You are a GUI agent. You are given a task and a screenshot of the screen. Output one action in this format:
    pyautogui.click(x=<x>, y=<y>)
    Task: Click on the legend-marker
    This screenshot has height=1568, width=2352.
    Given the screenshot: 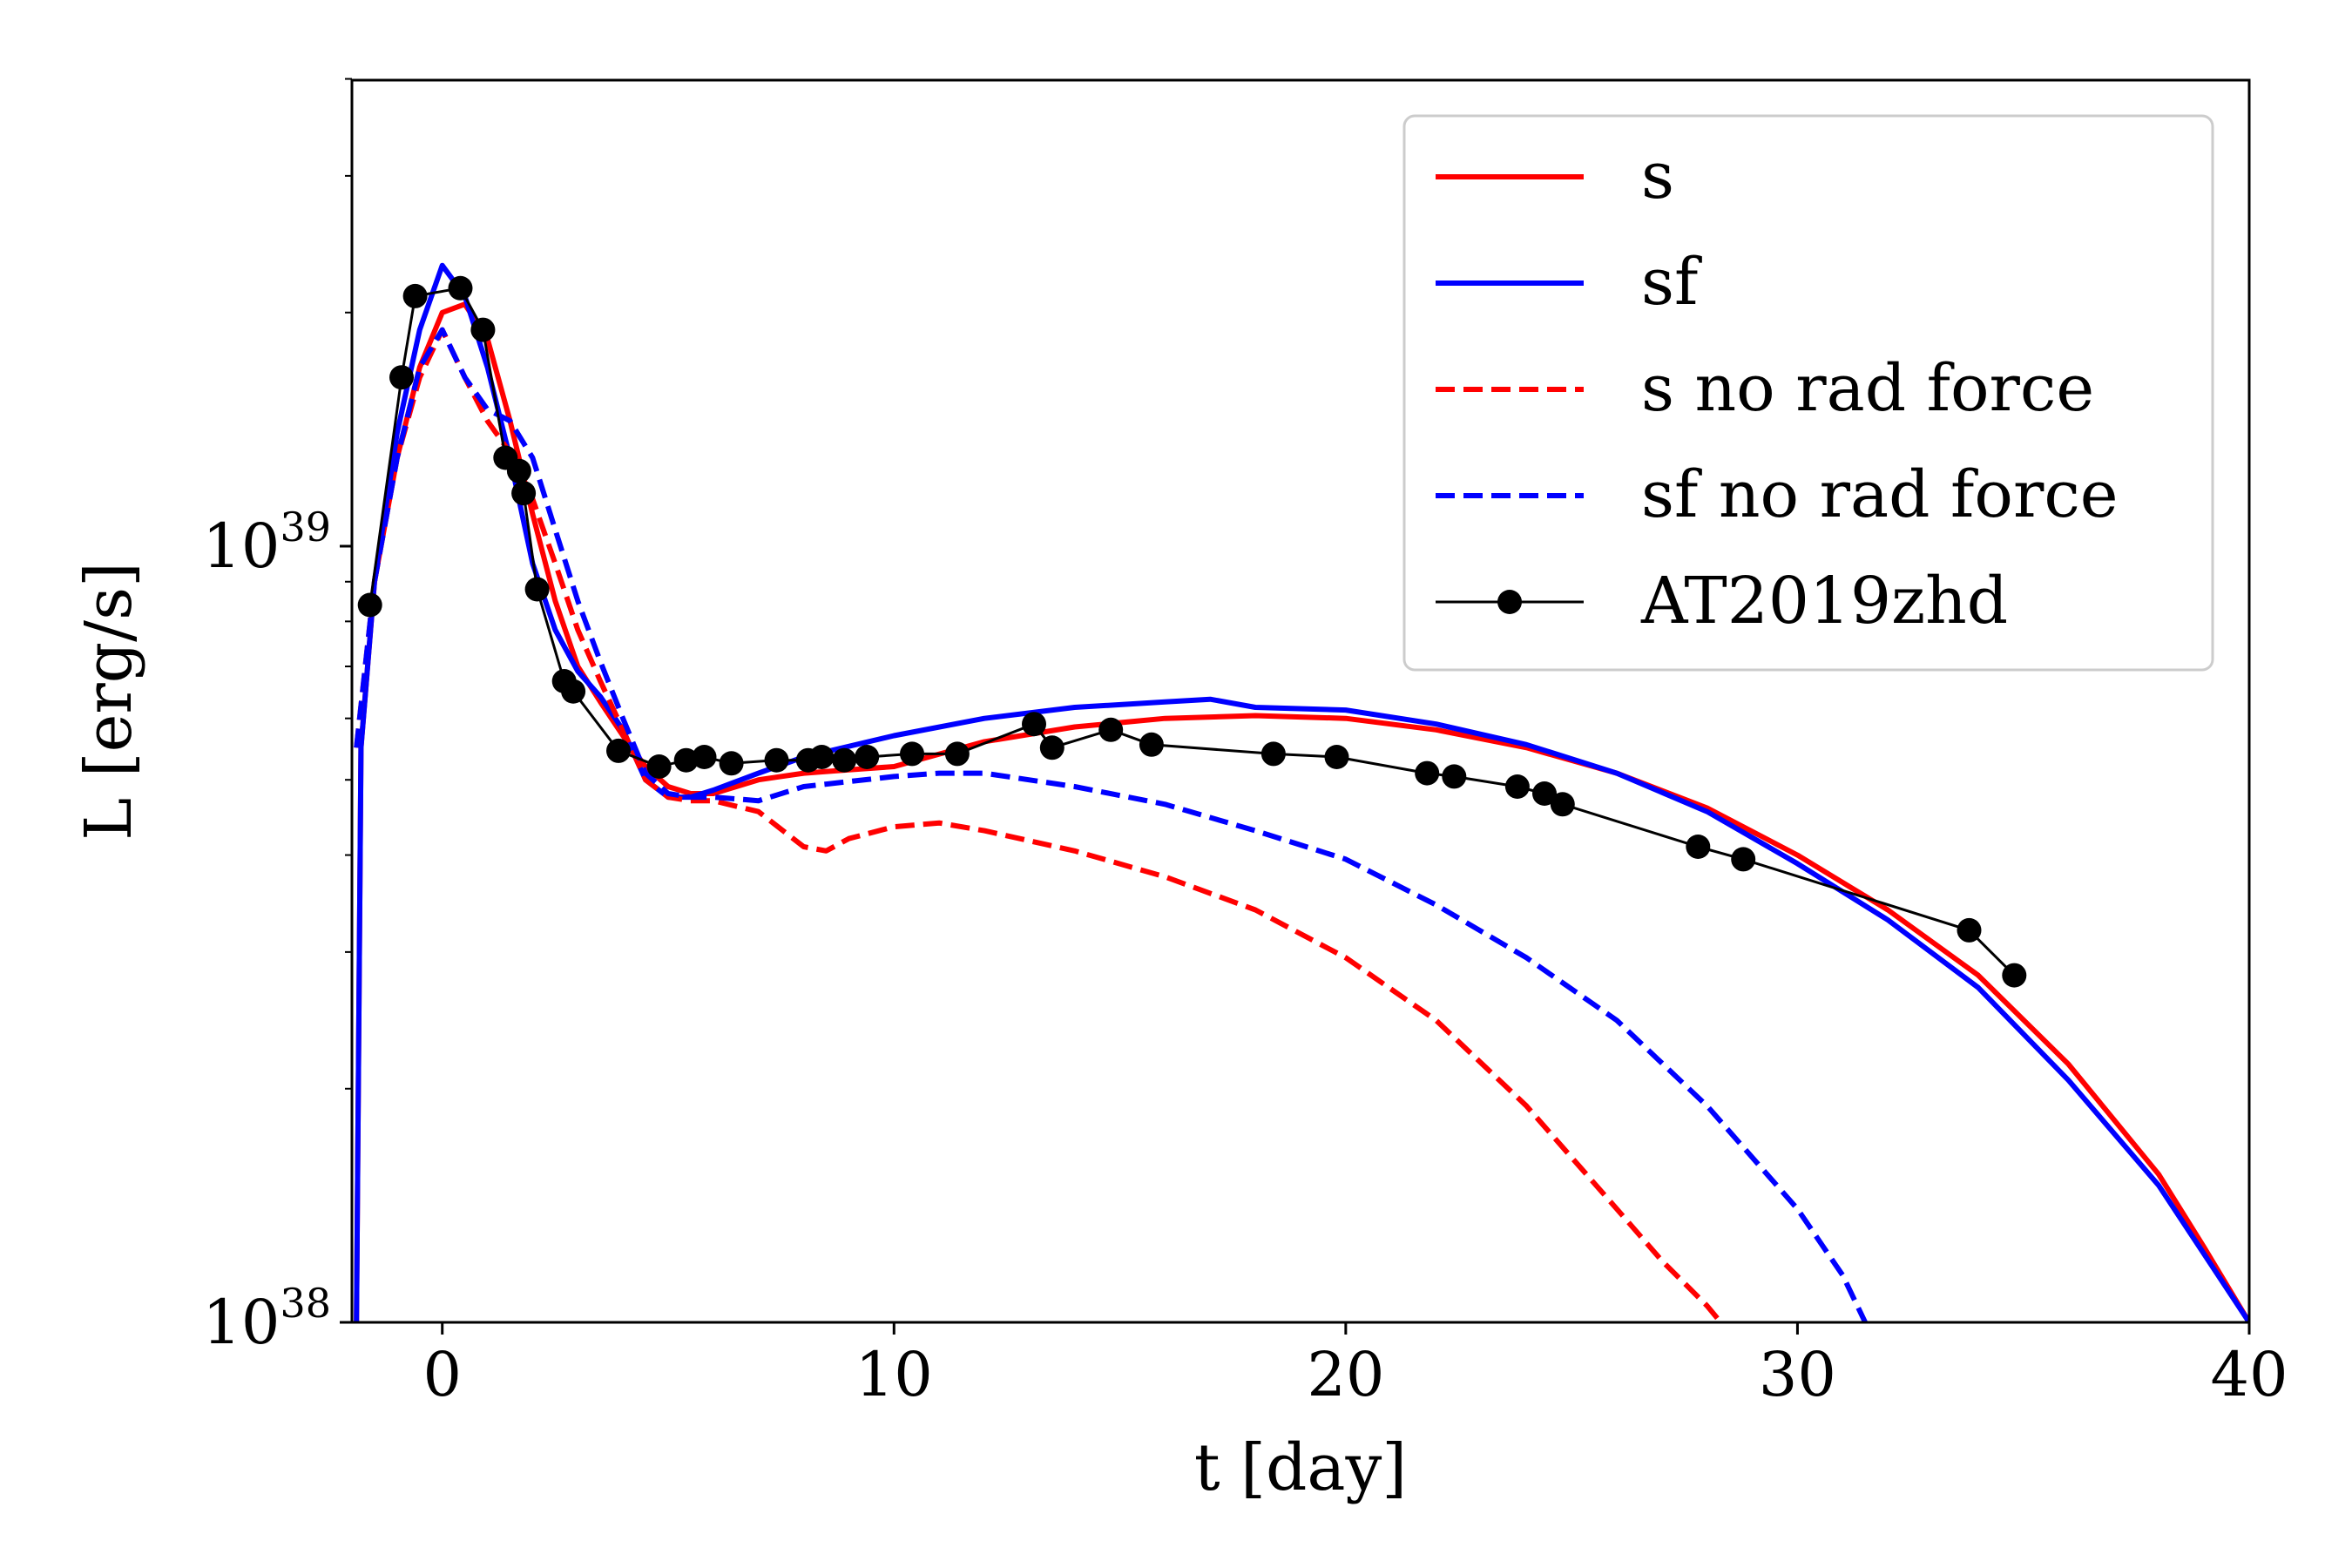 What is the action you would take?
    pyautogui.click(x=1509, y=602)
    